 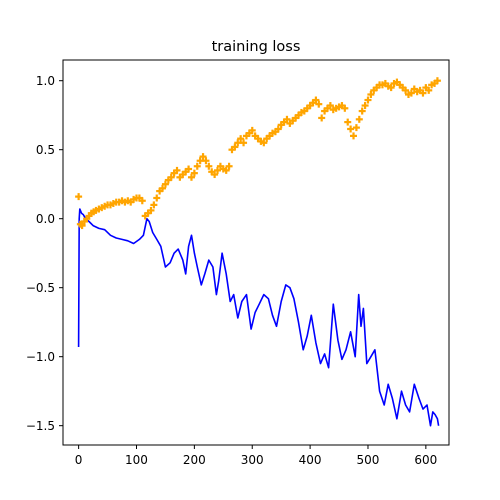 What do you see at coordinates (45, 81) in the screenshot?
I see `y-tick-label: 1.0` at bounding box center [45, 81].